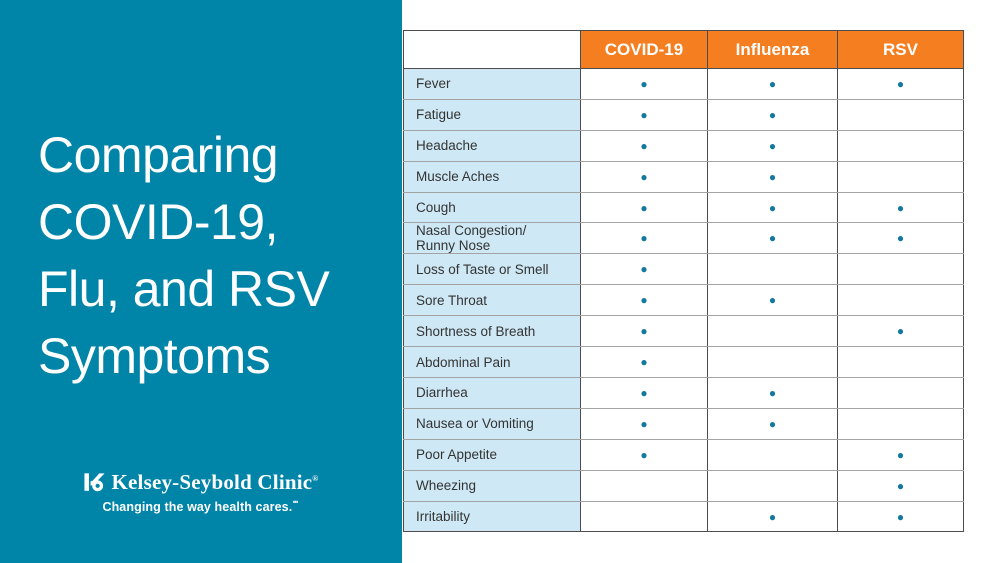 This screenshot has height=563, width=1000. I want to click on symptom-label: Diarrhea, so click(492, 393).